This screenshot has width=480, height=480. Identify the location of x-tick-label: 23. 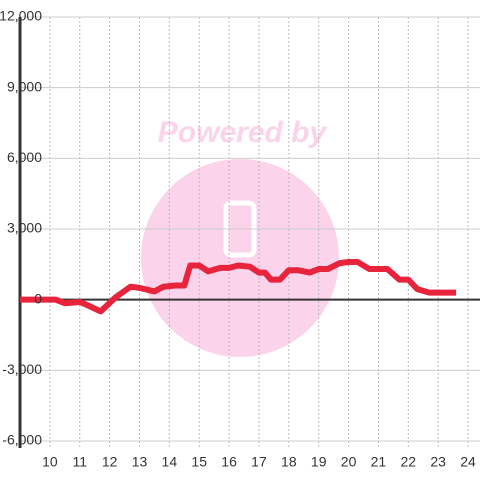
(438, 462).